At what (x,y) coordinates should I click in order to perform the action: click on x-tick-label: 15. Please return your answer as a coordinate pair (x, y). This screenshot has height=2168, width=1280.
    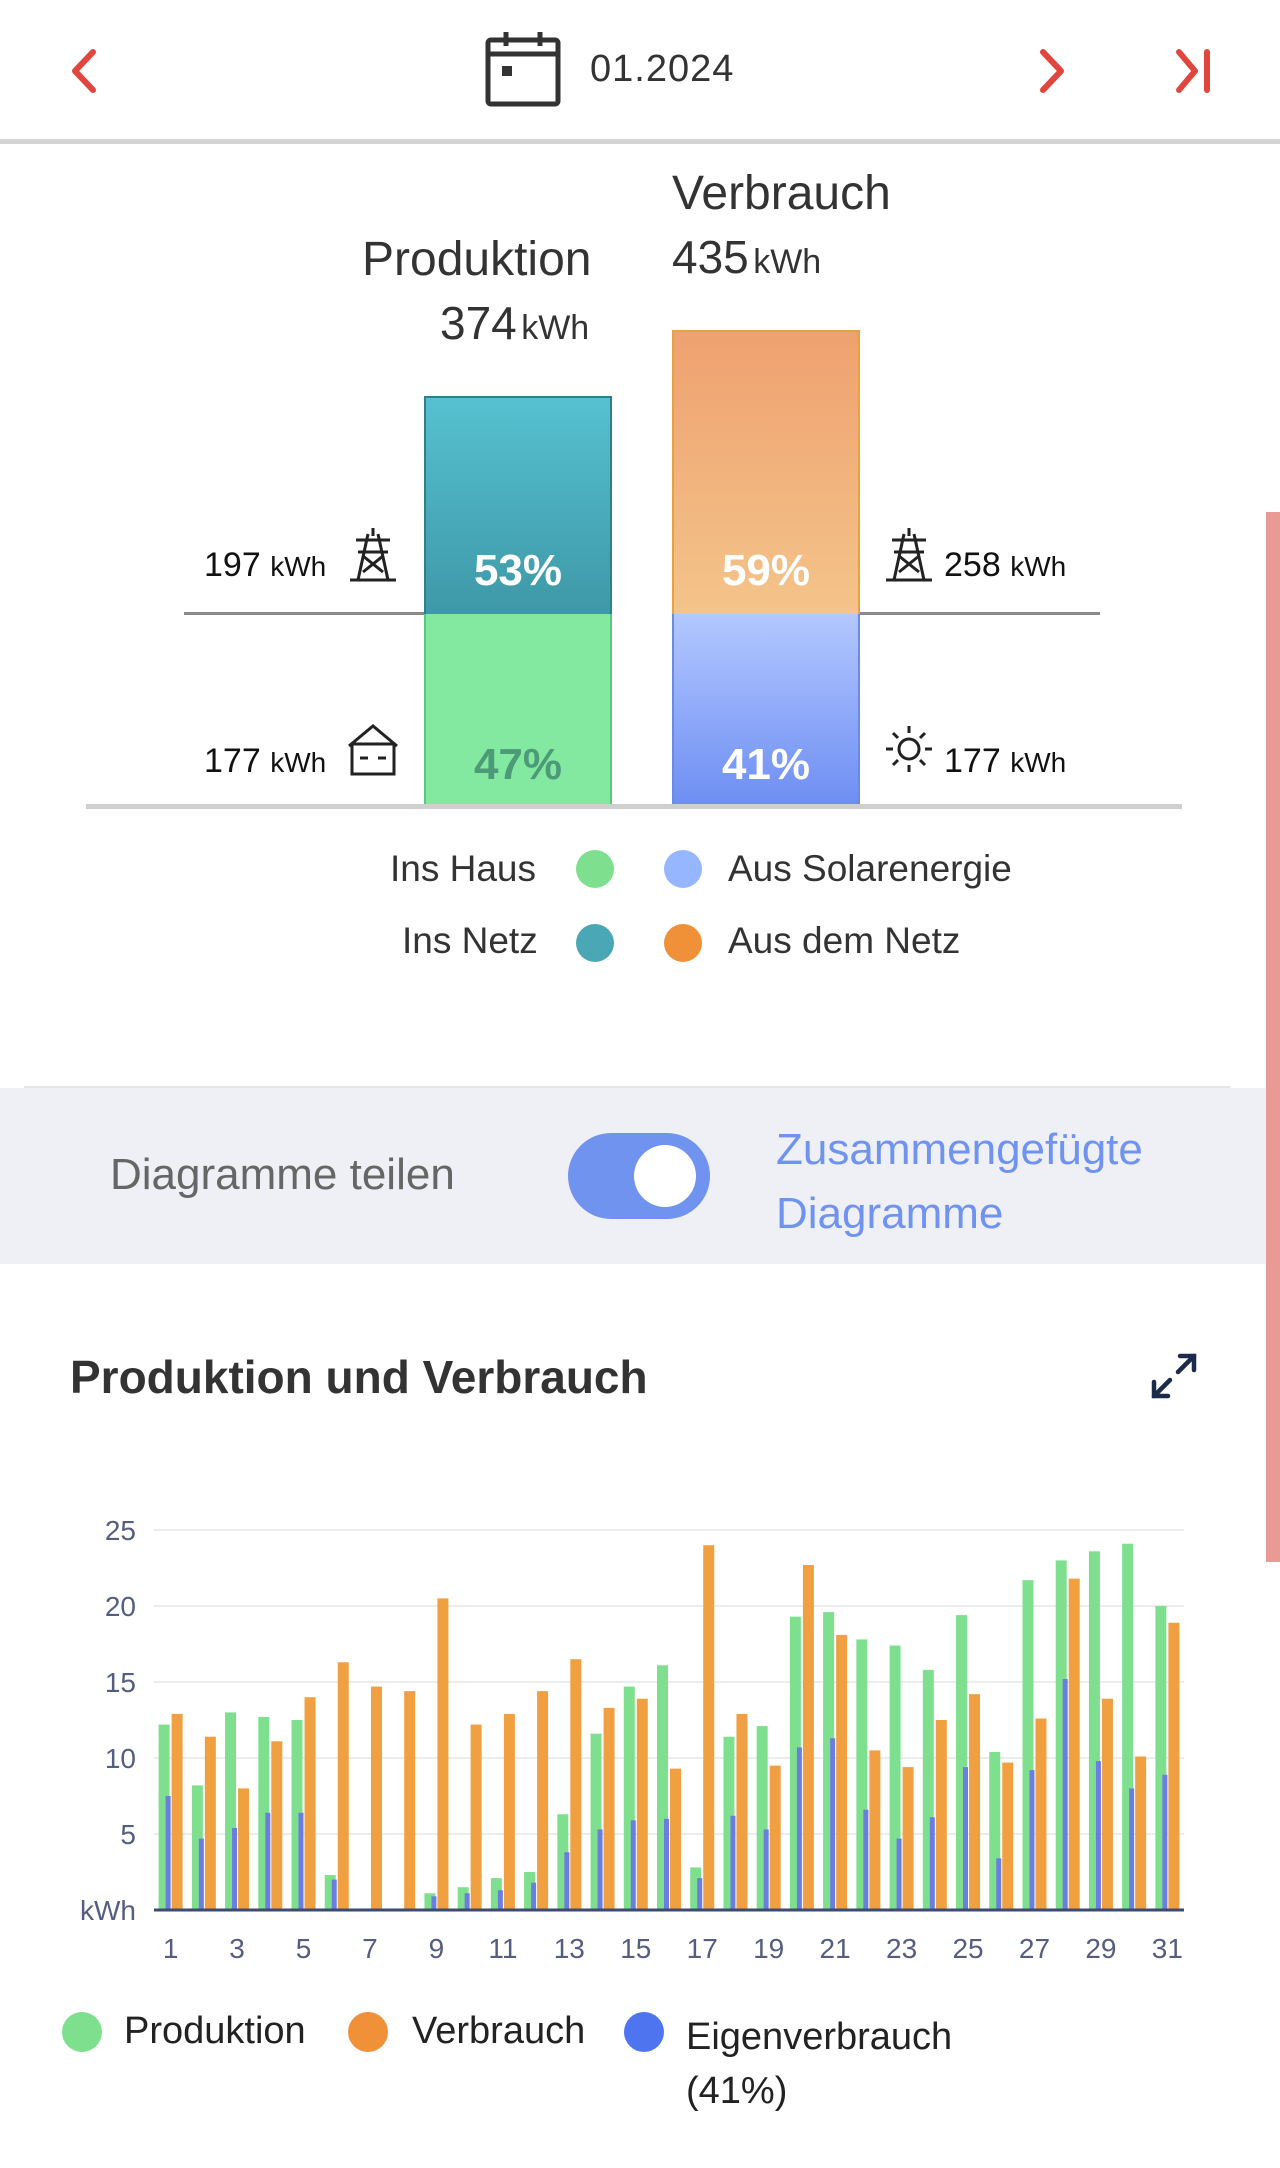
    Looking at the image, I should click on (635, 1948).